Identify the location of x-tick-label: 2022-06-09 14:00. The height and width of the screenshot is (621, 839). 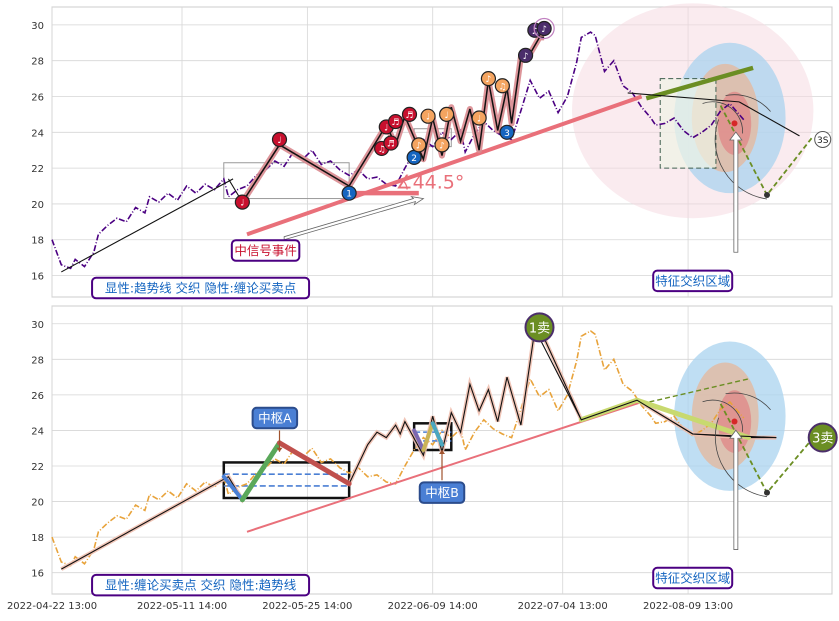
(433, 606).